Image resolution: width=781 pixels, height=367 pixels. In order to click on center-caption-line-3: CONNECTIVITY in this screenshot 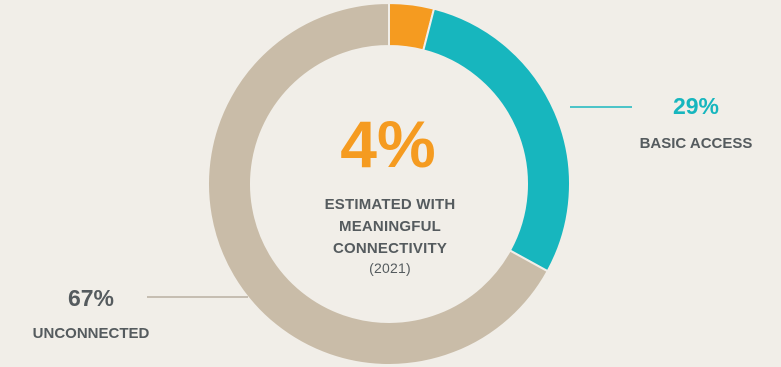, I will do `click(390, 248)`.